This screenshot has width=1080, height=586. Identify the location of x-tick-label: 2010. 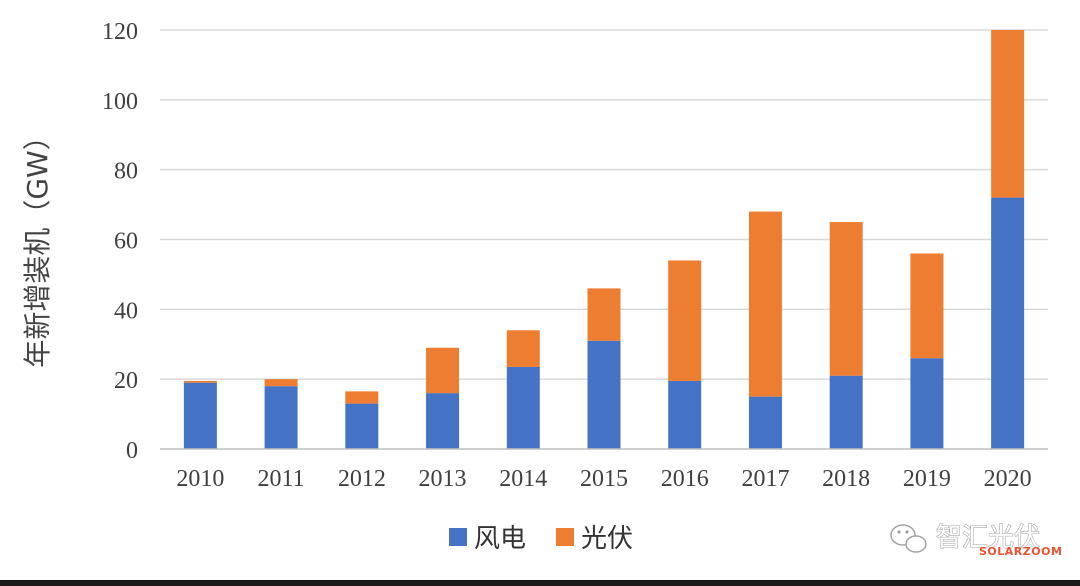
(200, 479).